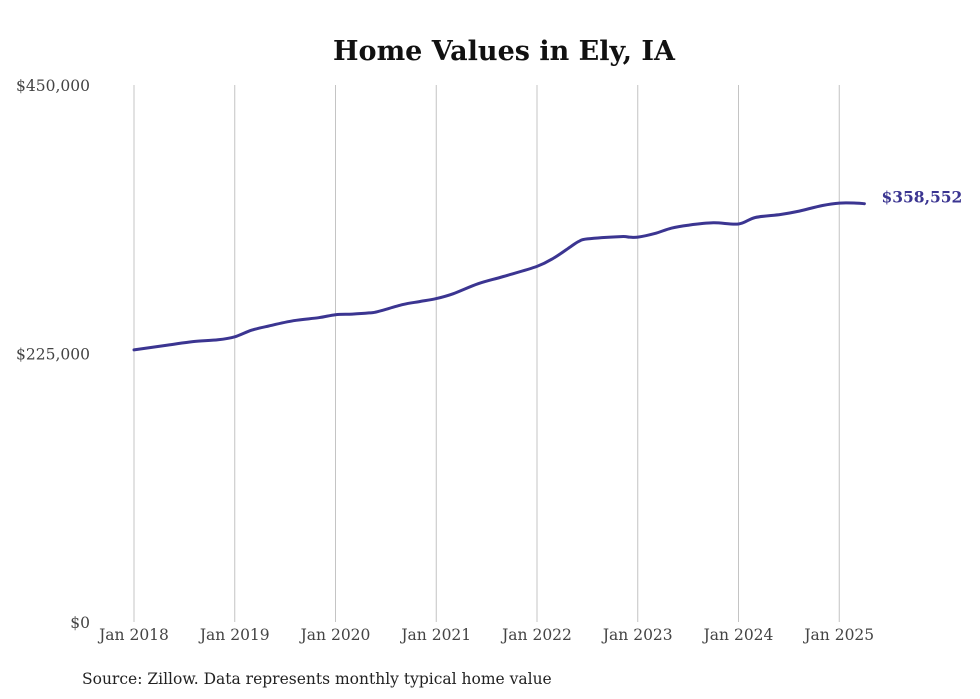 This screenshot has height=699, width=980. Describe the element at coordinates (637, 635) in the screenshot. I see `x-tick-label: Jan 2023` at that location.